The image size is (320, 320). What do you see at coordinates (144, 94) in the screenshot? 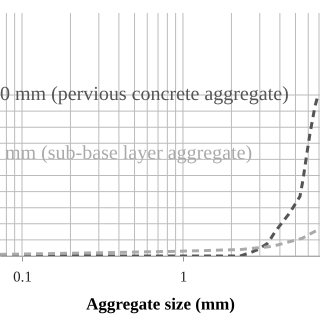
I see `series-label: 0 mm (pervious concrete aggregate)` at bounding box center [144, 94].